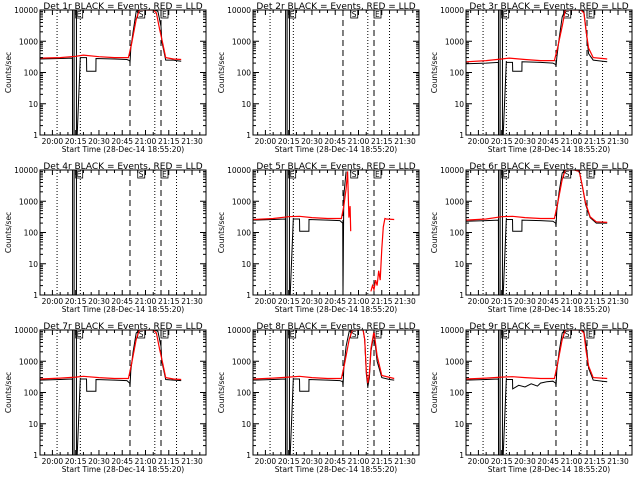 This screenshot has height=480, width=640. Describe the element at coordinates (122, 327) in the screenshot. I see `panel-title: Det 7r BLACK = Events, RED = LLD` at that location.